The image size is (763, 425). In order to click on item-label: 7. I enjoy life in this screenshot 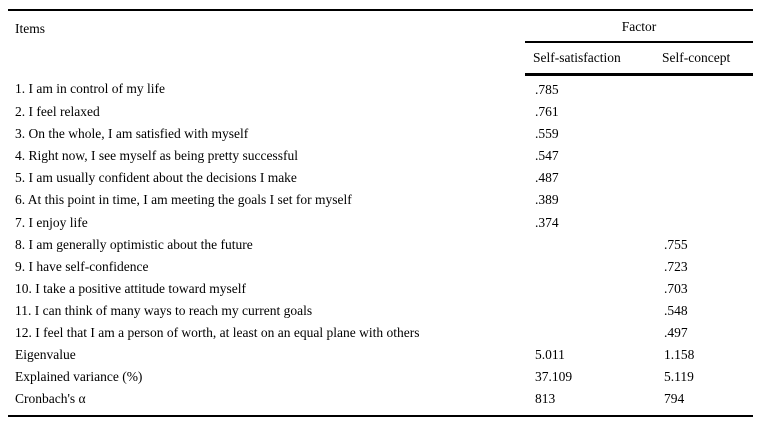, I will do `click(51, 222)`.